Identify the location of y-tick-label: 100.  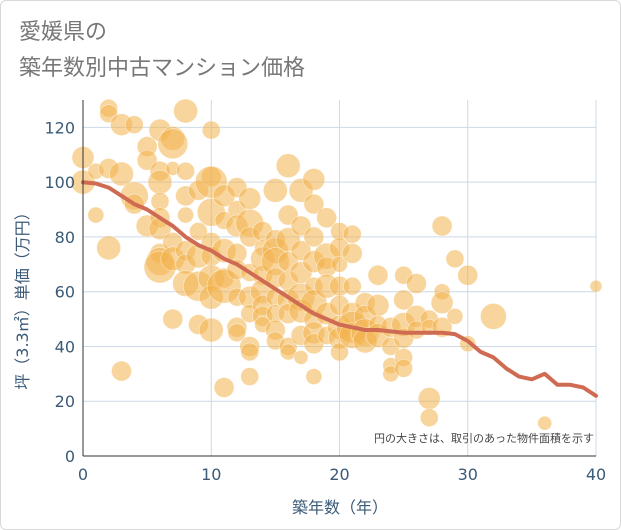
(59, 182).